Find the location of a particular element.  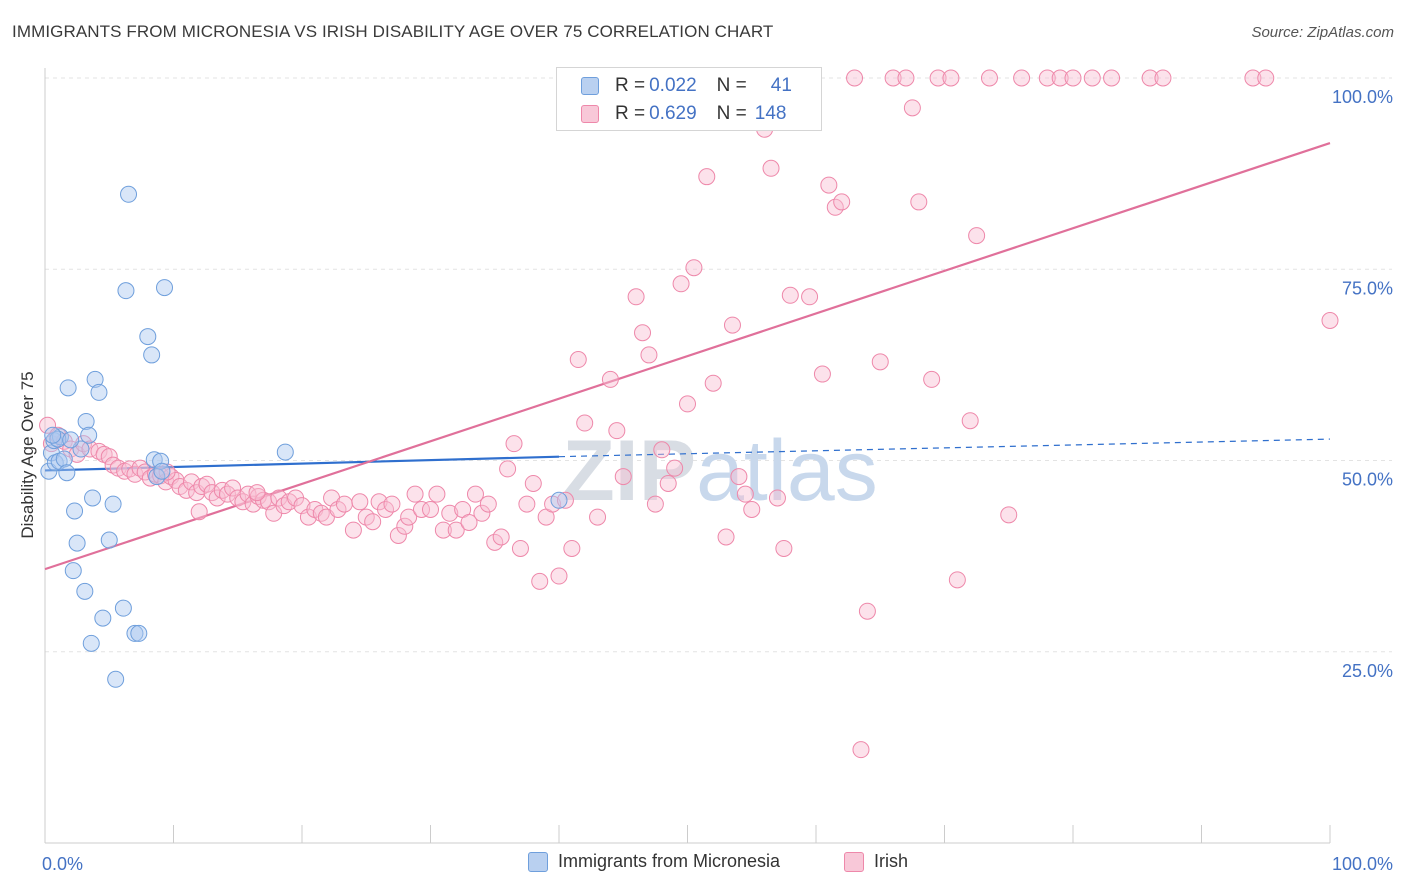

micronesia-trend-line is located at coordinates (302, 463).